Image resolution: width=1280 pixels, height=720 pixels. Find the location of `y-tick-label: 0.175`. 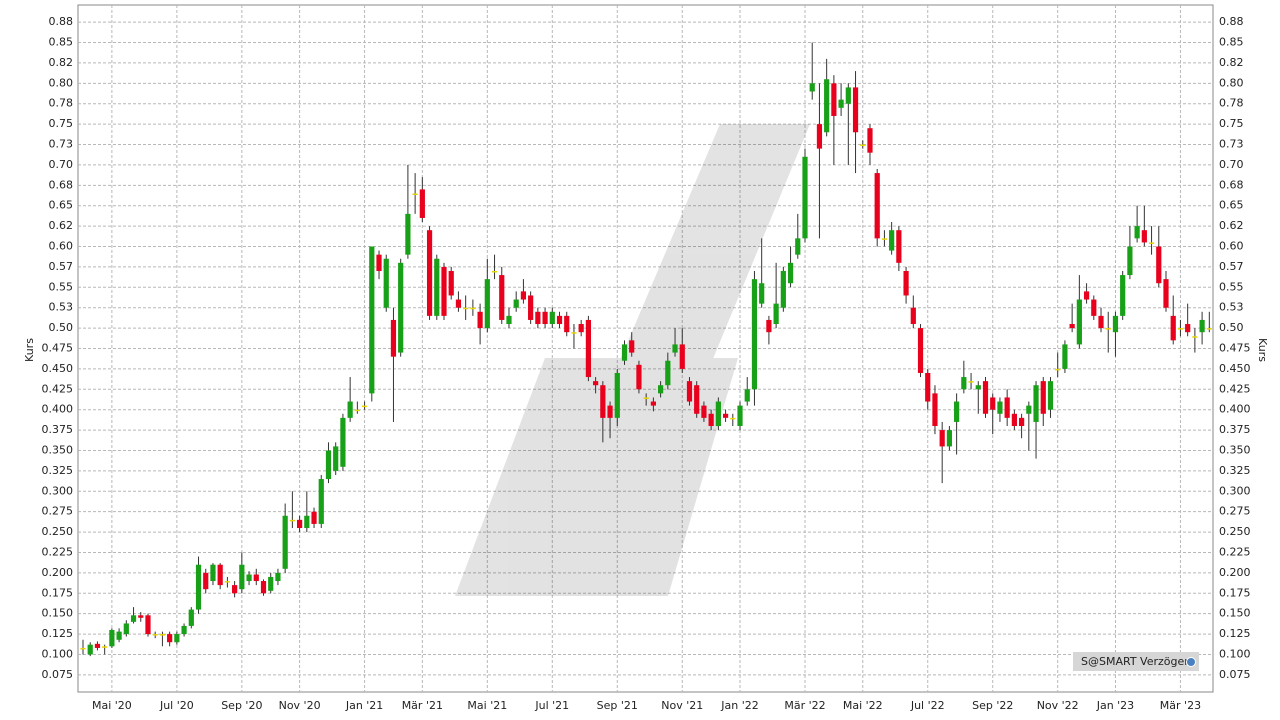

y-tick-label: 0.175 is located at coordinates (58, 592).